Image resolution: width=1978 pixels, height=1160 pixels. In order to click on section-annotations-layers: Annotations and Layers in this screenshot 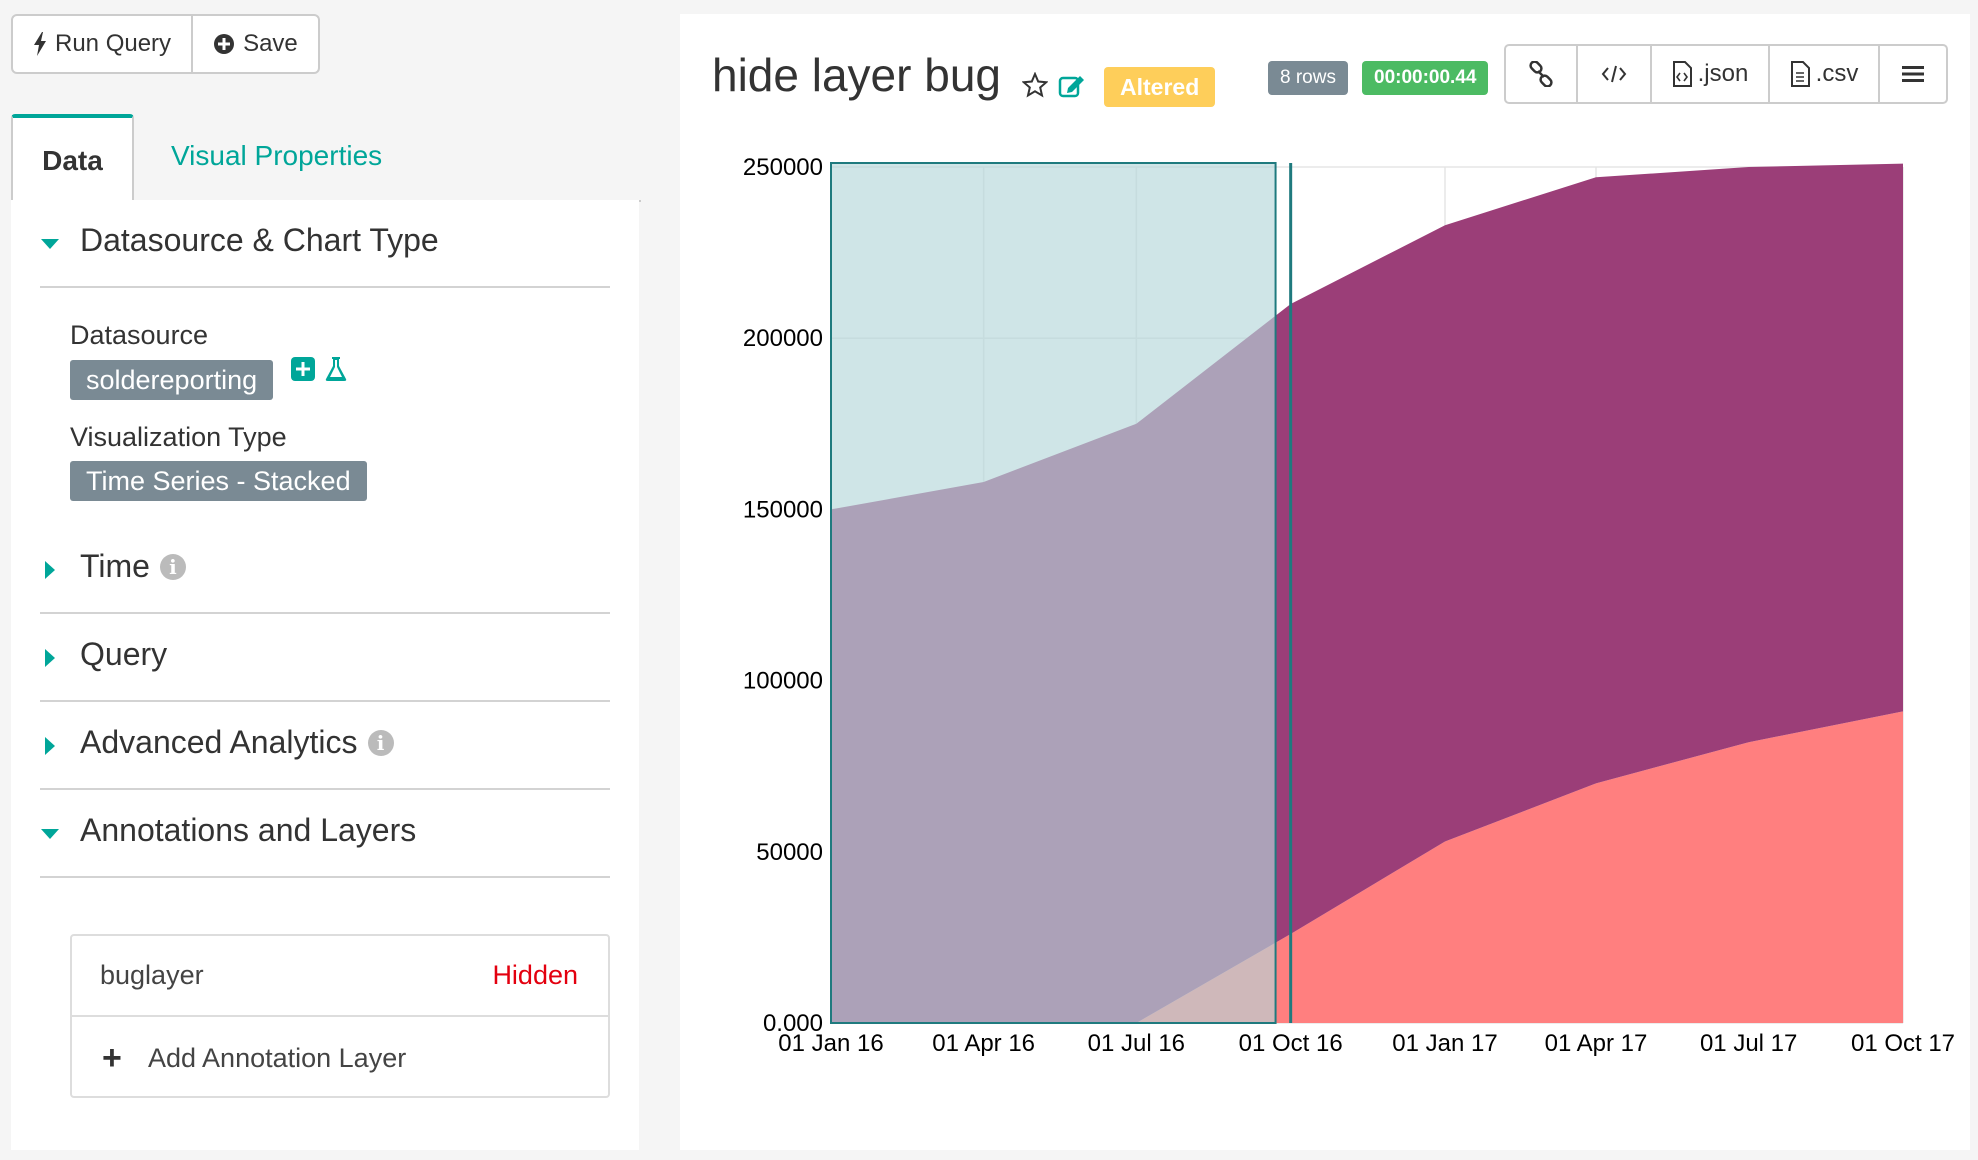, I will do `click(325, 834)`.